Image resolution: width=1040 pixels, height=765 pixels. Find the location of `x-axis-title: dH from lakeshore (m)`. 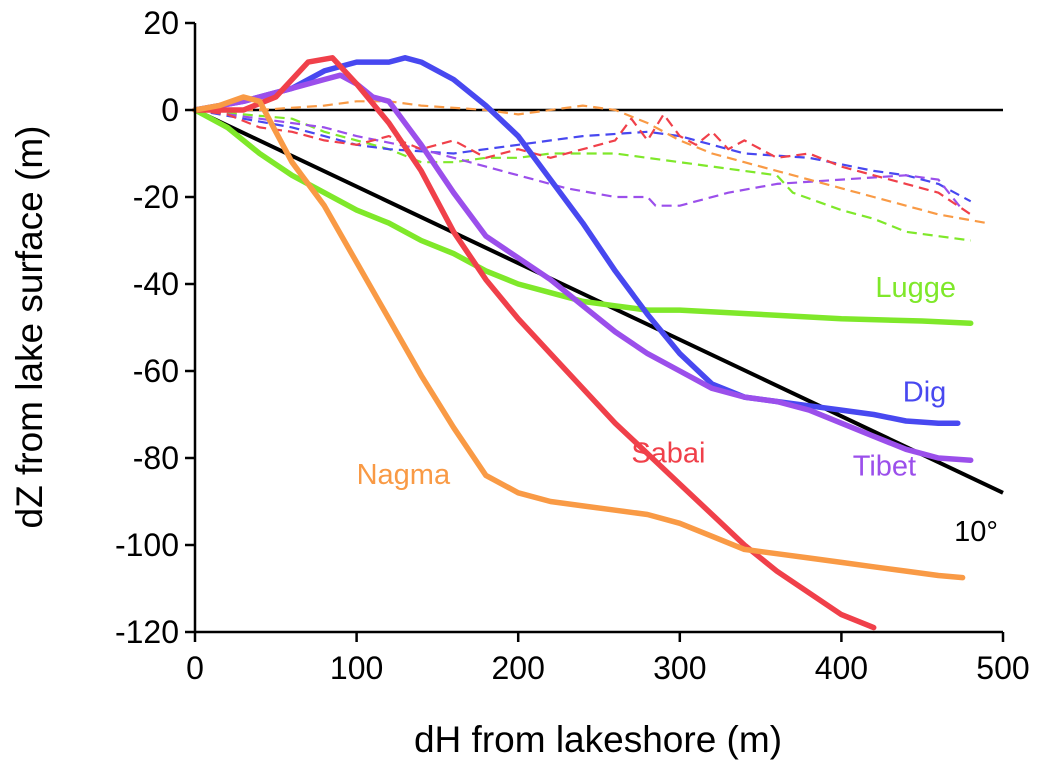

x-axis-title: dH from lakeshore (m) is located at coordinates (598, 739).